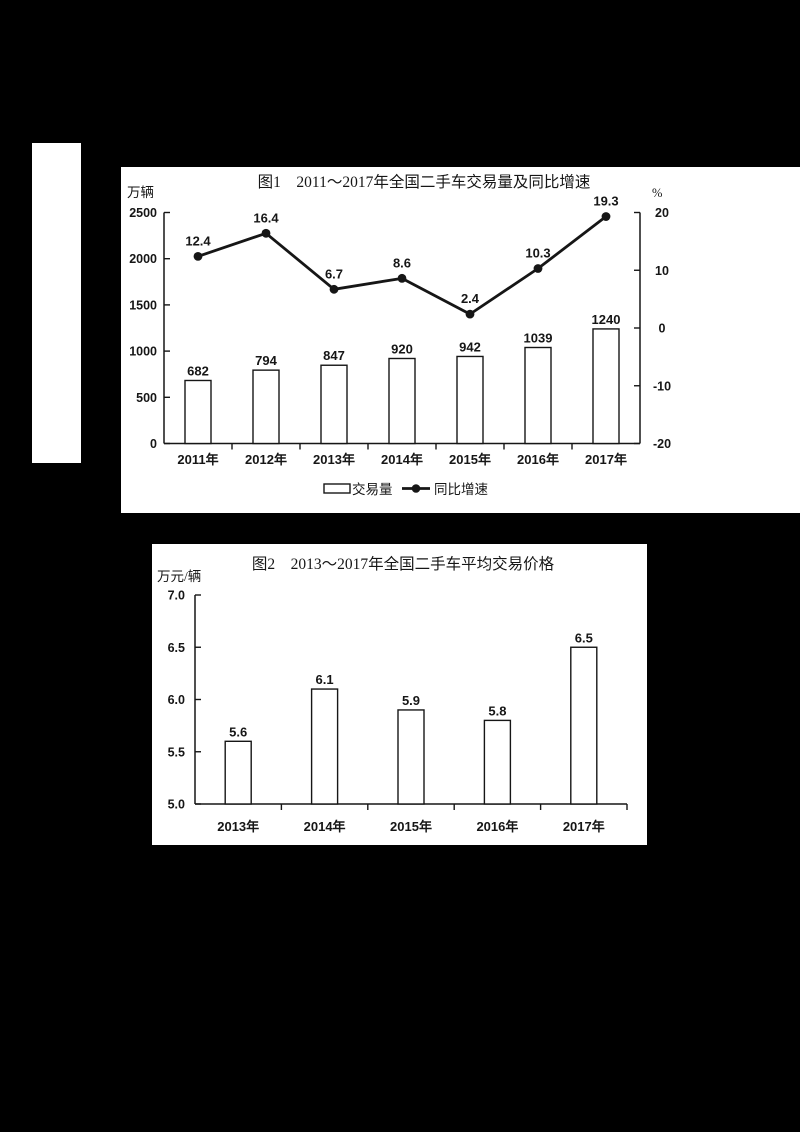 The height and width of the screenshot is (1132, 800). I want to click on chart1-left-tick-label: 2500, so click(143, 213).